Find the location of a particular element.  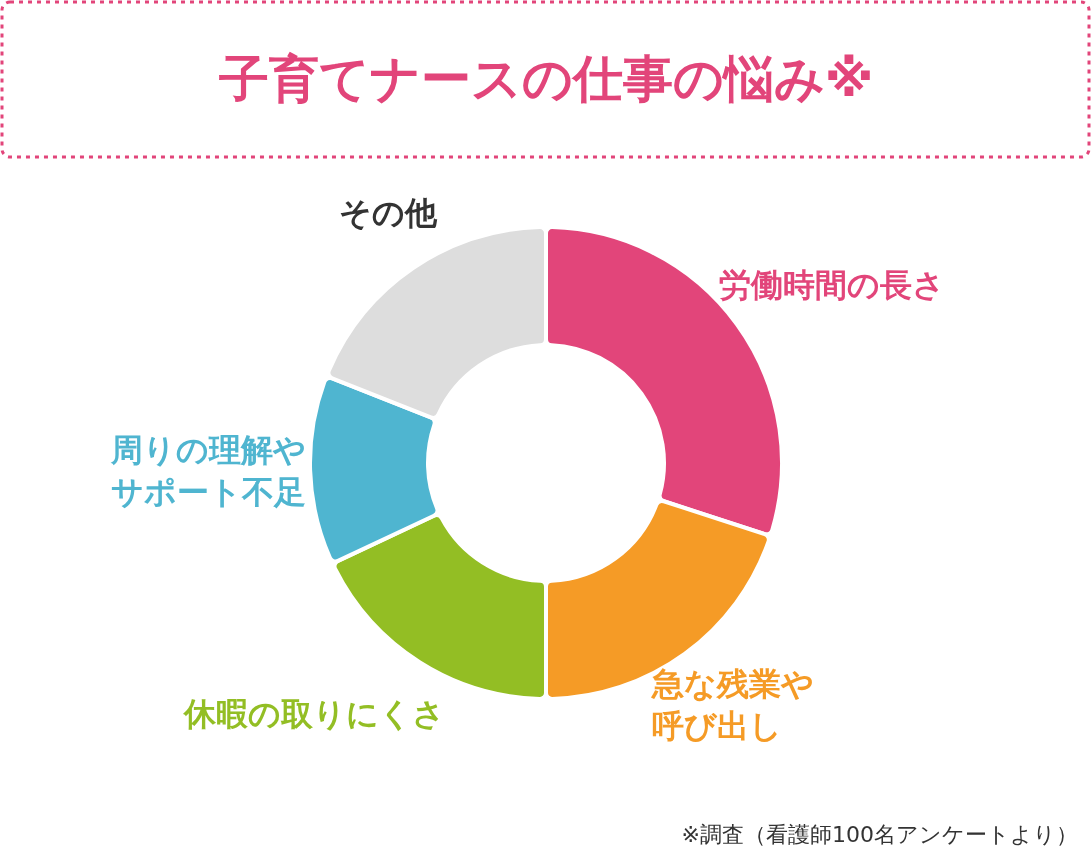

slice-label: 休暇の取りにくさ is located at coordinates (314, 714).